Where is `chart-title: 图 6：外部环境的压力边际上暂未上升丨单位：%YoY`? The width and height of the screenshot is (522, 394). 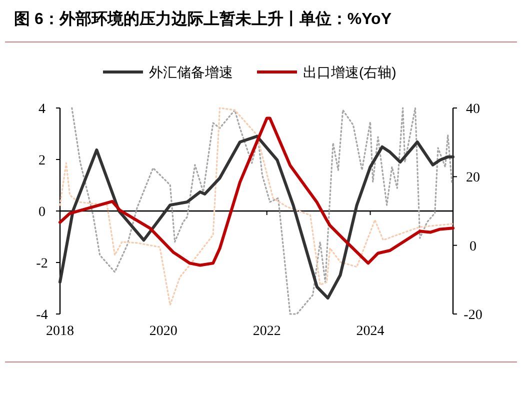 chart-title: 图 6：外部环境的压力边际上暂未上升丨单位：%YoY is located at coordinates (203, 18).